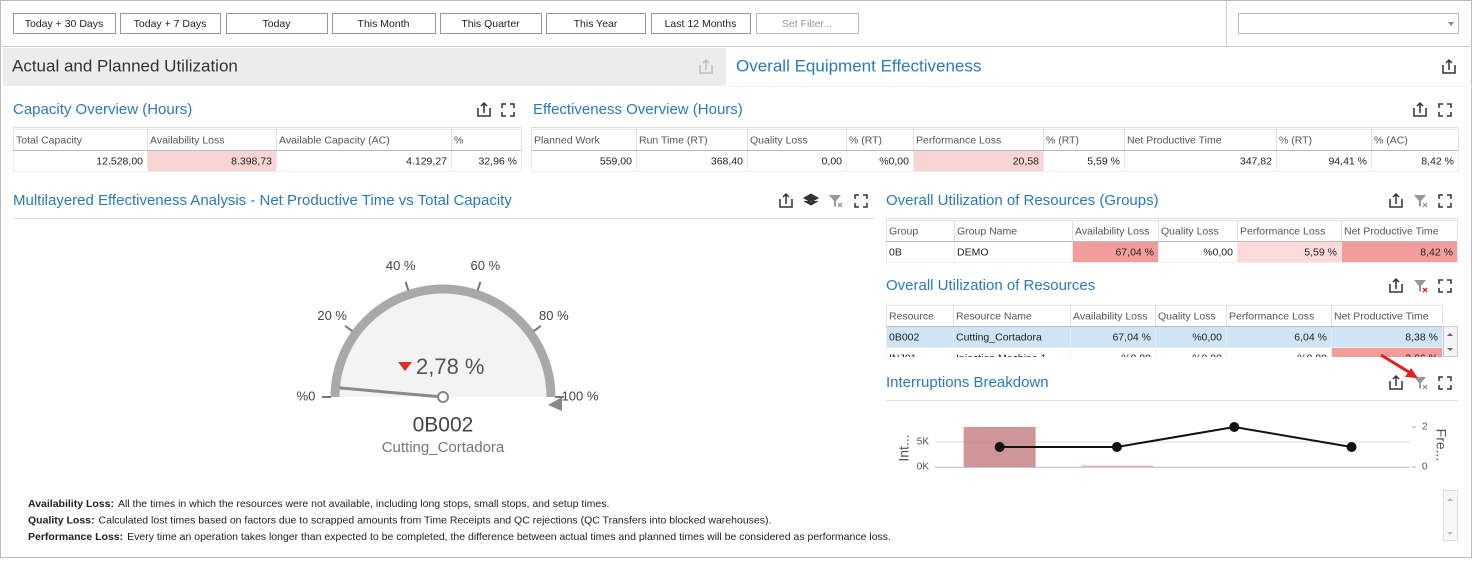 This screenshot has height=563, width=1472. I want to click on tab-label: Overall Equipment Effectiveness, so click(858, 65).